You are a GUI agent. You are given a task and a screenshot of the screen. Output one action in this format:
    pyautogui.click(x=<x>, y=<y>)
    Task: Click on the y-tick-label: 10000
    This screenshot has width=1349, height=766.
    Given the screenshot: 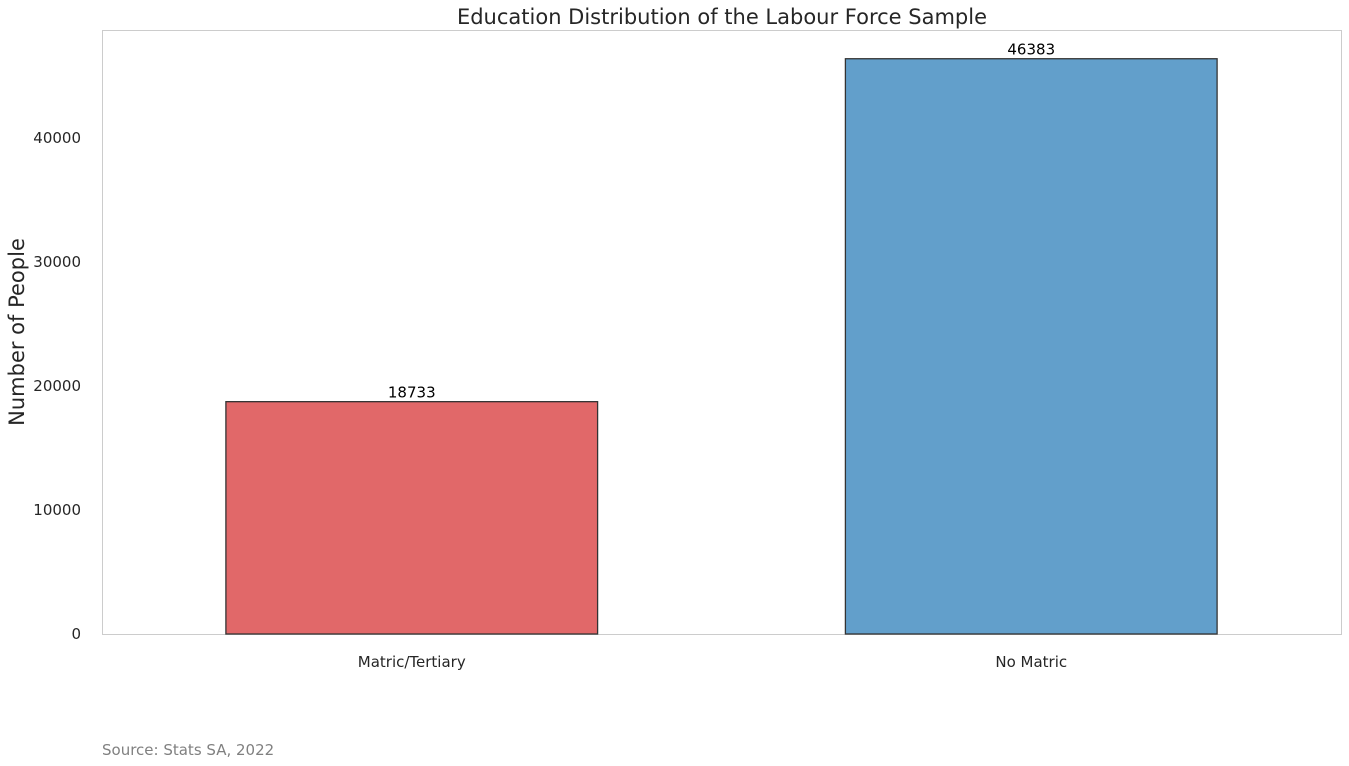 What is the action you would take?
    pyautogui.click(x=57, y=510)
    